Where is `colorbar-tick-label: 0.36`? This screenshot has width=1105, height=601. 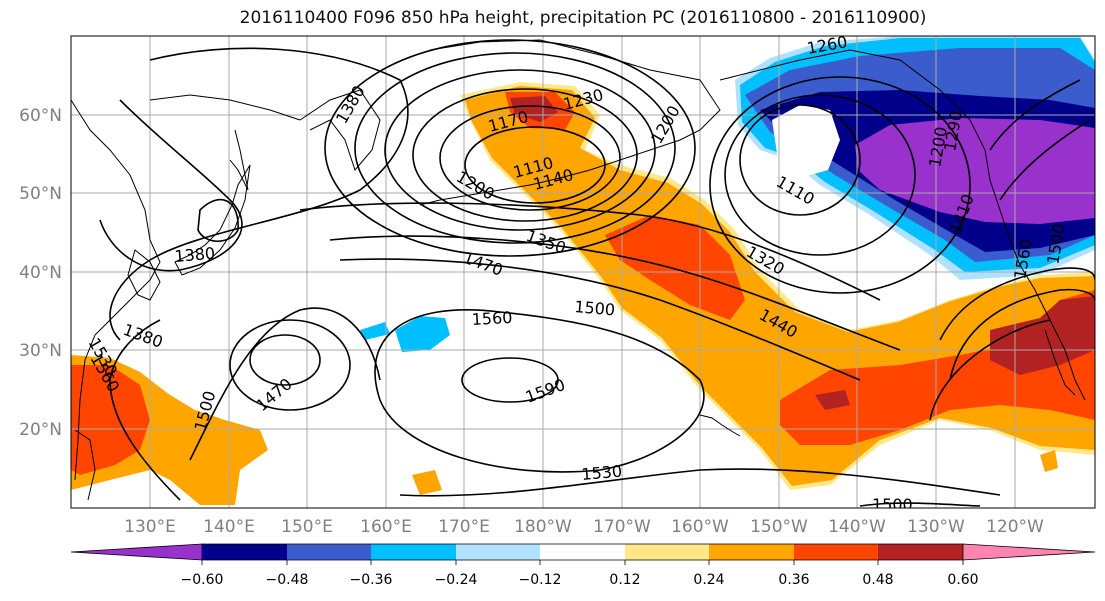
colorbar-tick-label: 0.36 is located at coordinates (793, 580).